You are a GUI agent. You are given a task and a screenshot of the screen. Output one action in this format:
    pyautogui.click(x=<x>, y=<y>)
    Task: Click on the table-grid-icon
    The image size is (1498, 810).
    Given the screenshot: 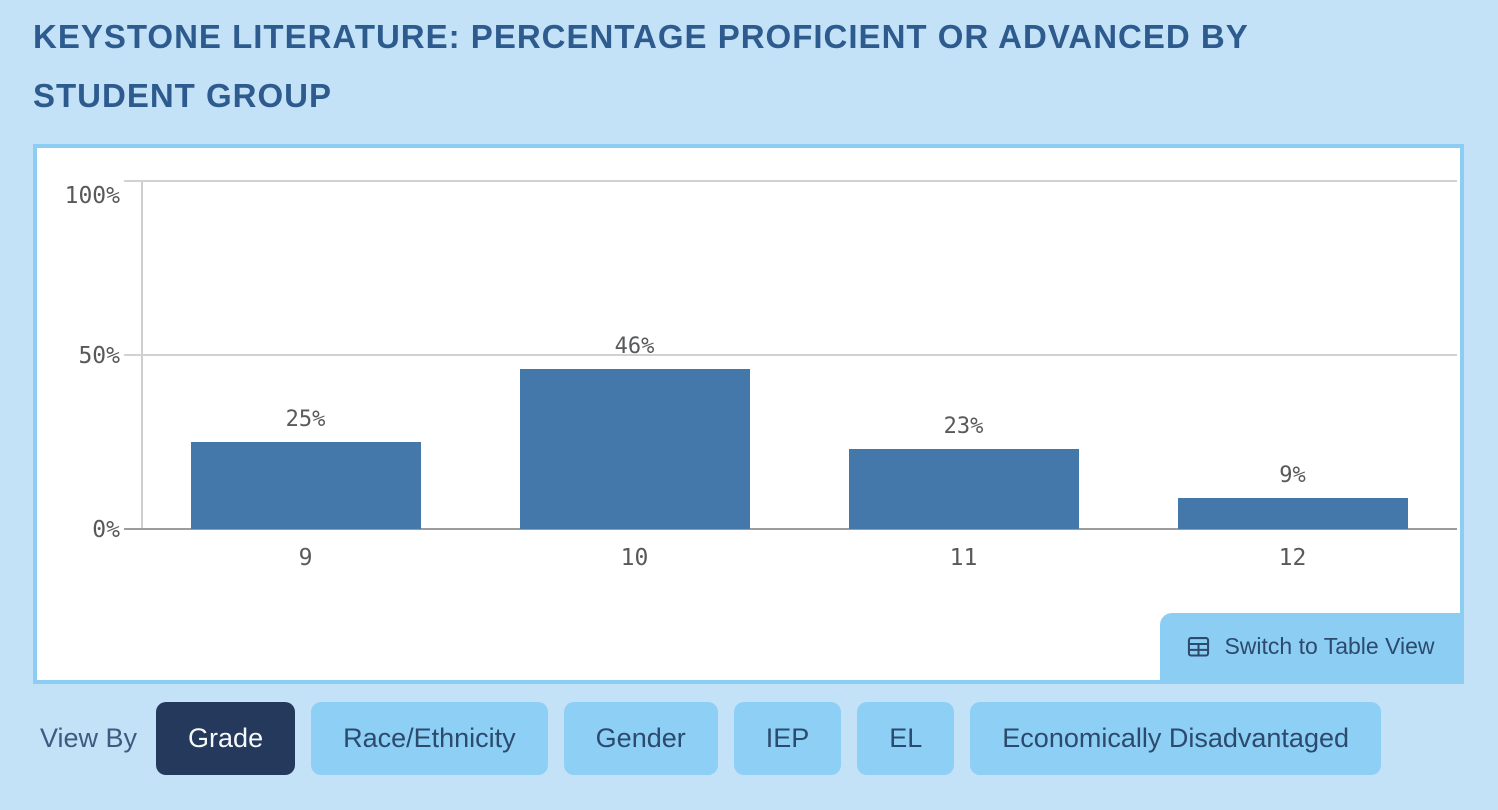 What is the action you would take?
    pyautogui.click(x=1199, y=647)
    